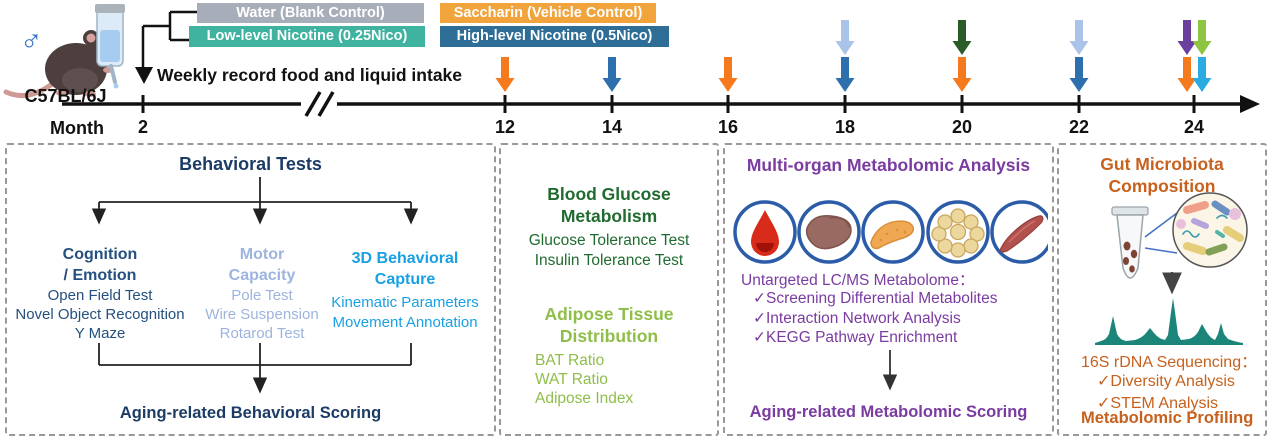 This screenshot has height=438, width=1269. What do you see at coordinates (262, 275) in the screenshot?
I see `header-line: Capacity` at bounding box center [262, 275].